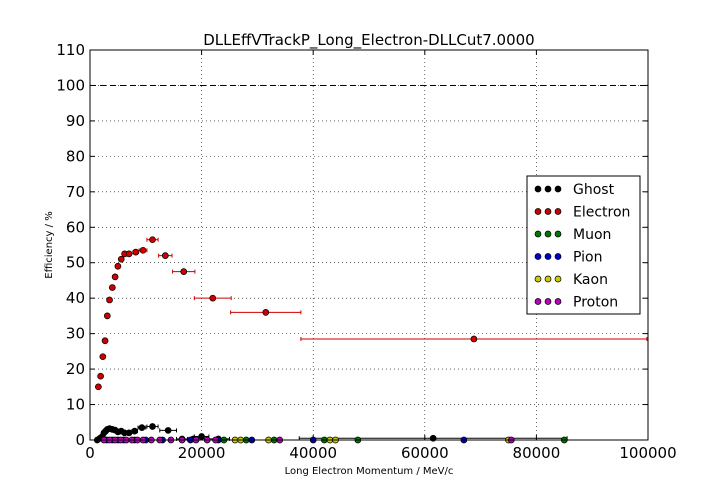 This screenshot has height=504, width=720. Describe the element at coordinates (369, 471) in the screenshot. I see `x-axis-label: Long Electron Momentum / MeV/c` at that location.